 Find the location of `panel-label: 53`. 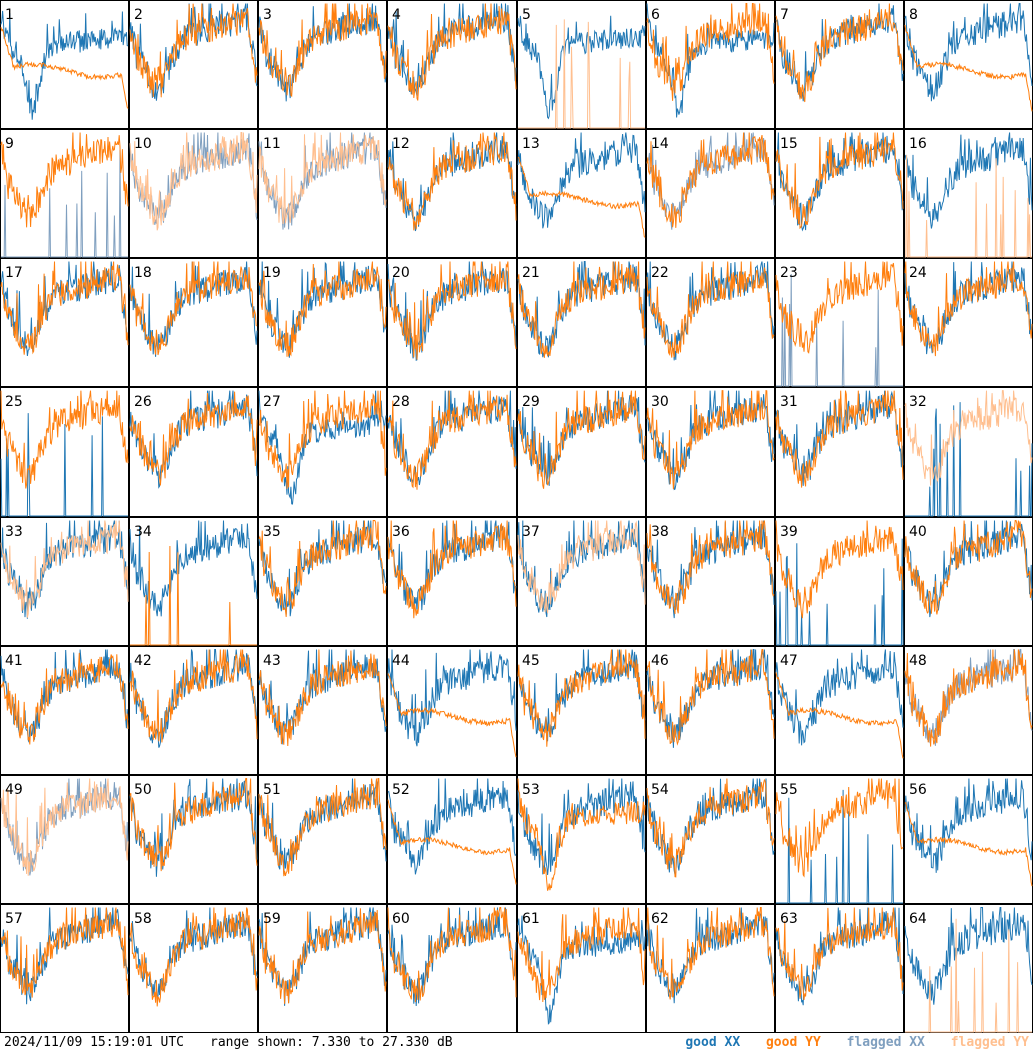

panel-label: 53 is located at coordinates (531, 790).